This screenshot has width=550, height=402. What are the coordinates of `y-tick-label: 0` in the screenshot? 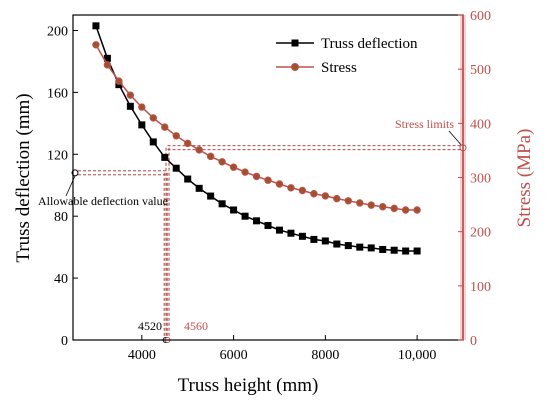 It's located at (64, 341).